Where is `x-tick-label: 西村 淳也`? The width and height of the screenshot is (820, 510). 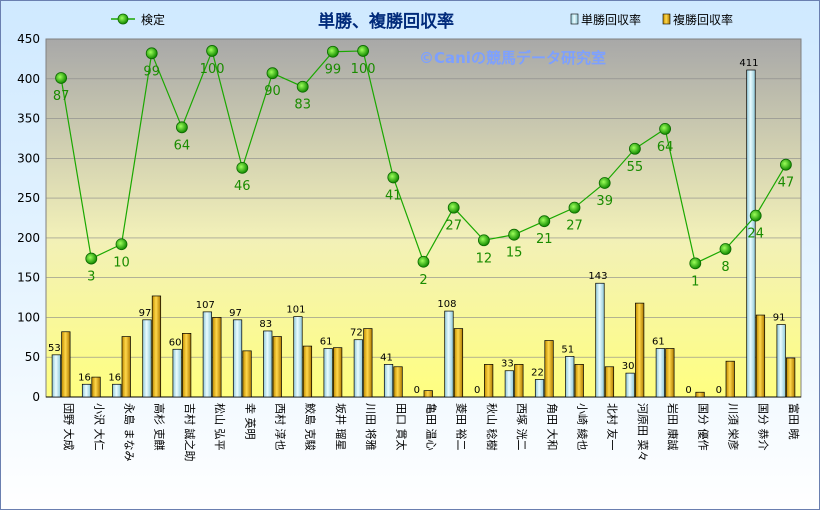 x-tick-label: 西村 淳也 is located at coordinates (281, 427).